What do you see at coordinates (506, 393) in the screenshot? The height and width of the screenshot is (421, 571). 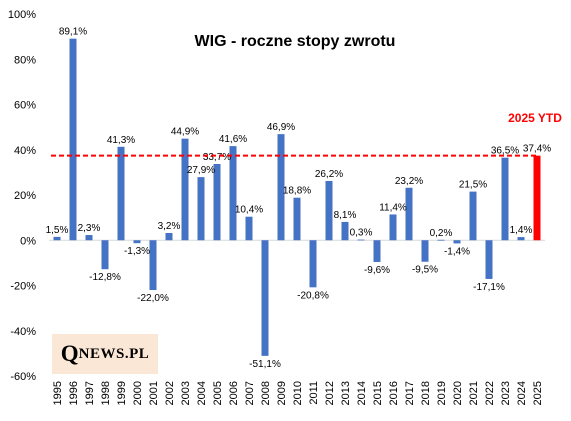 I see `x-tick-label: 2023` at bounding box center [506, 393].